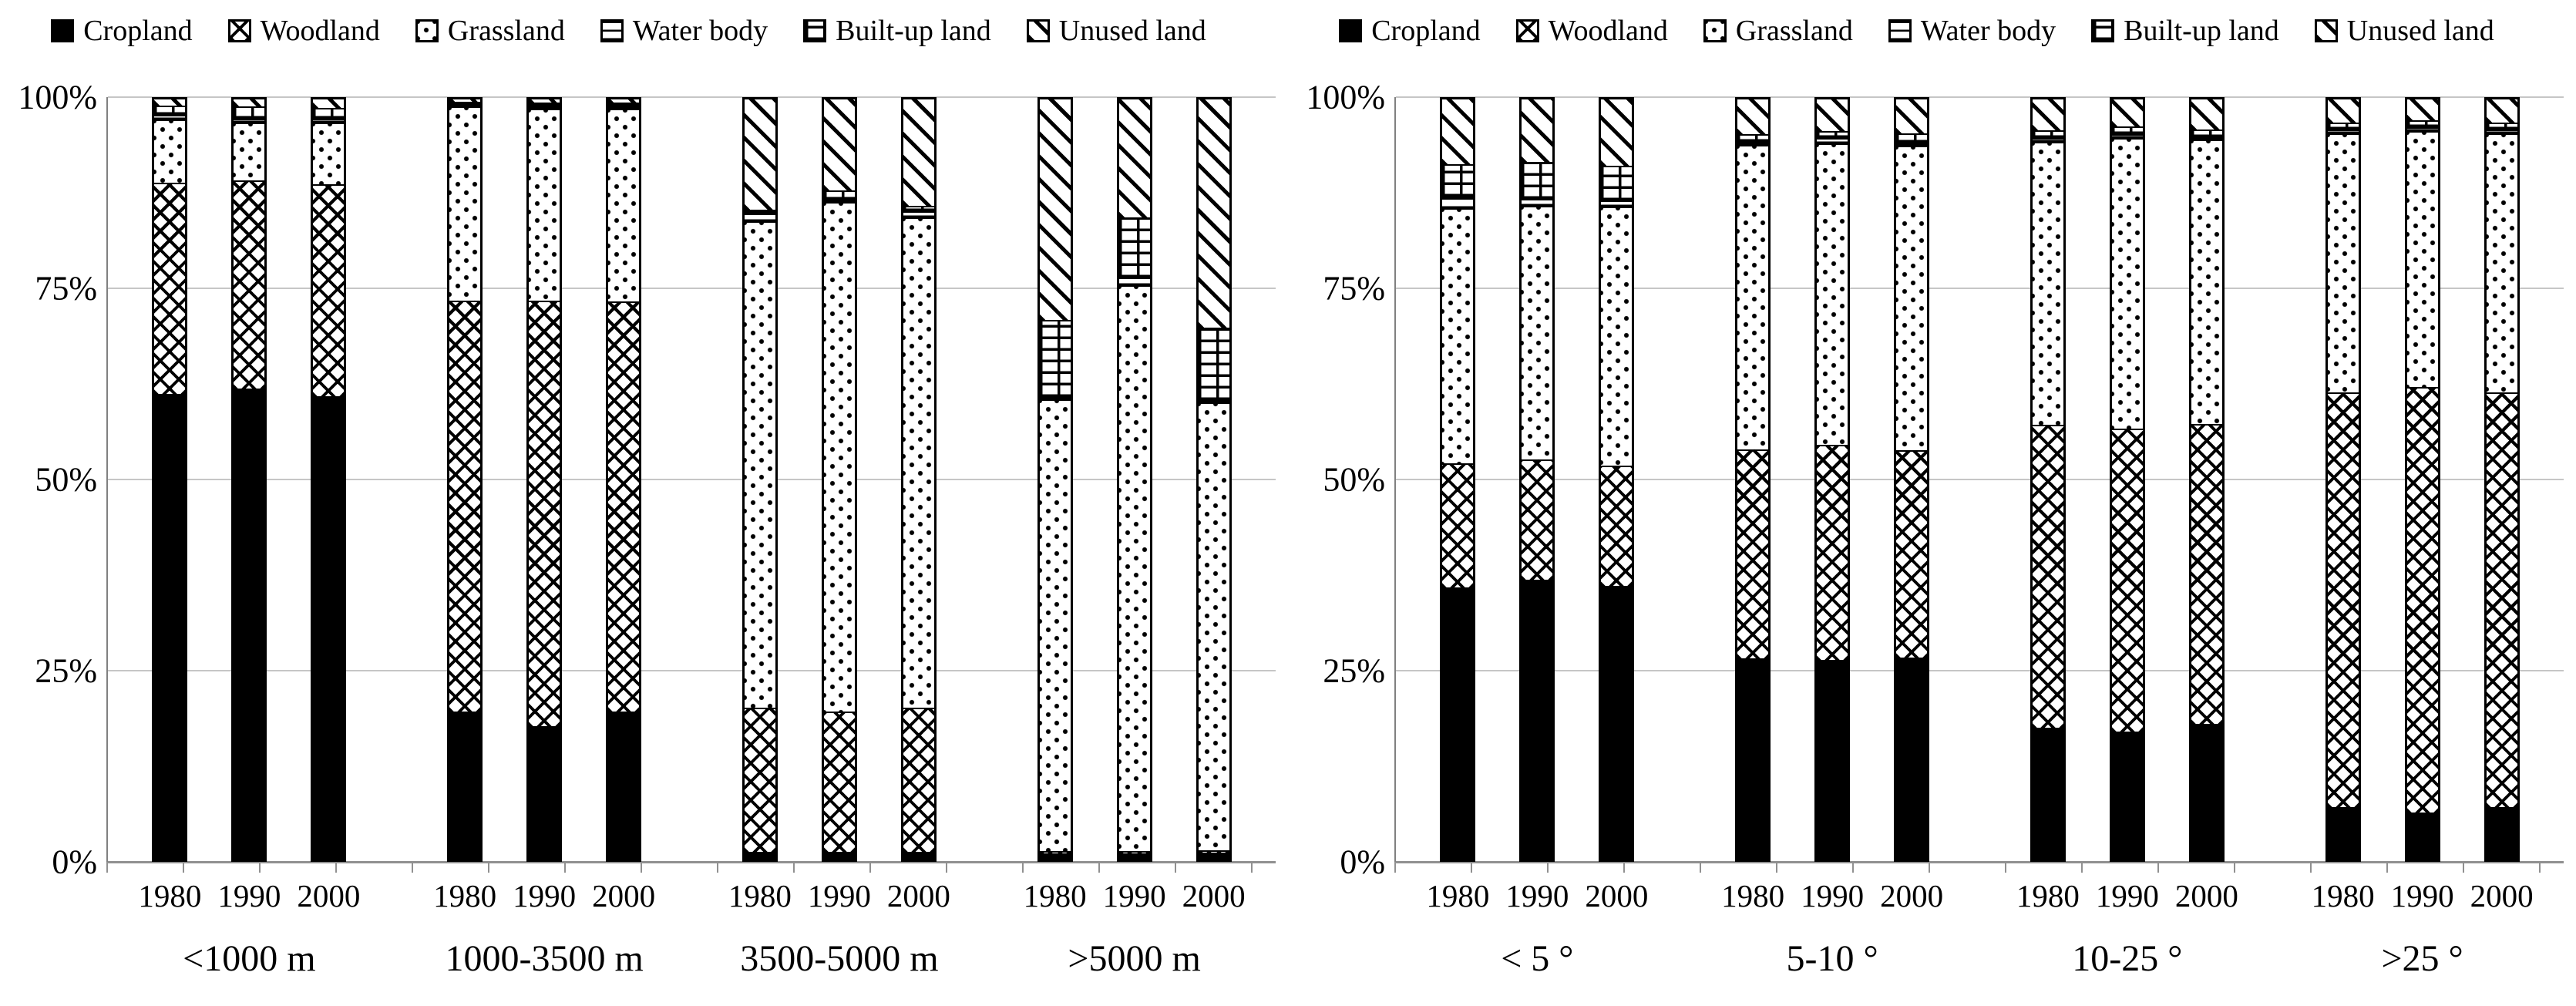 Image resolution: width=2576 pixels, height=1006 pixels. I want to click on year-label: 1980, so click(1055, 895).